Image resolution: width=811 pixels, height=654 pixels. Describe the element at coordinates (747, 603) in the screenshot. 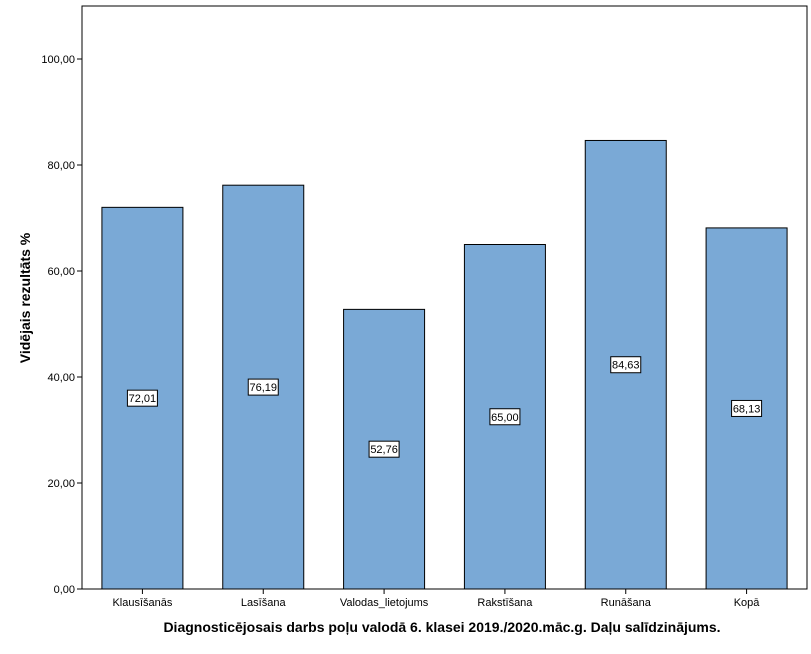

I see `x-category-label: Kopā` at that location.